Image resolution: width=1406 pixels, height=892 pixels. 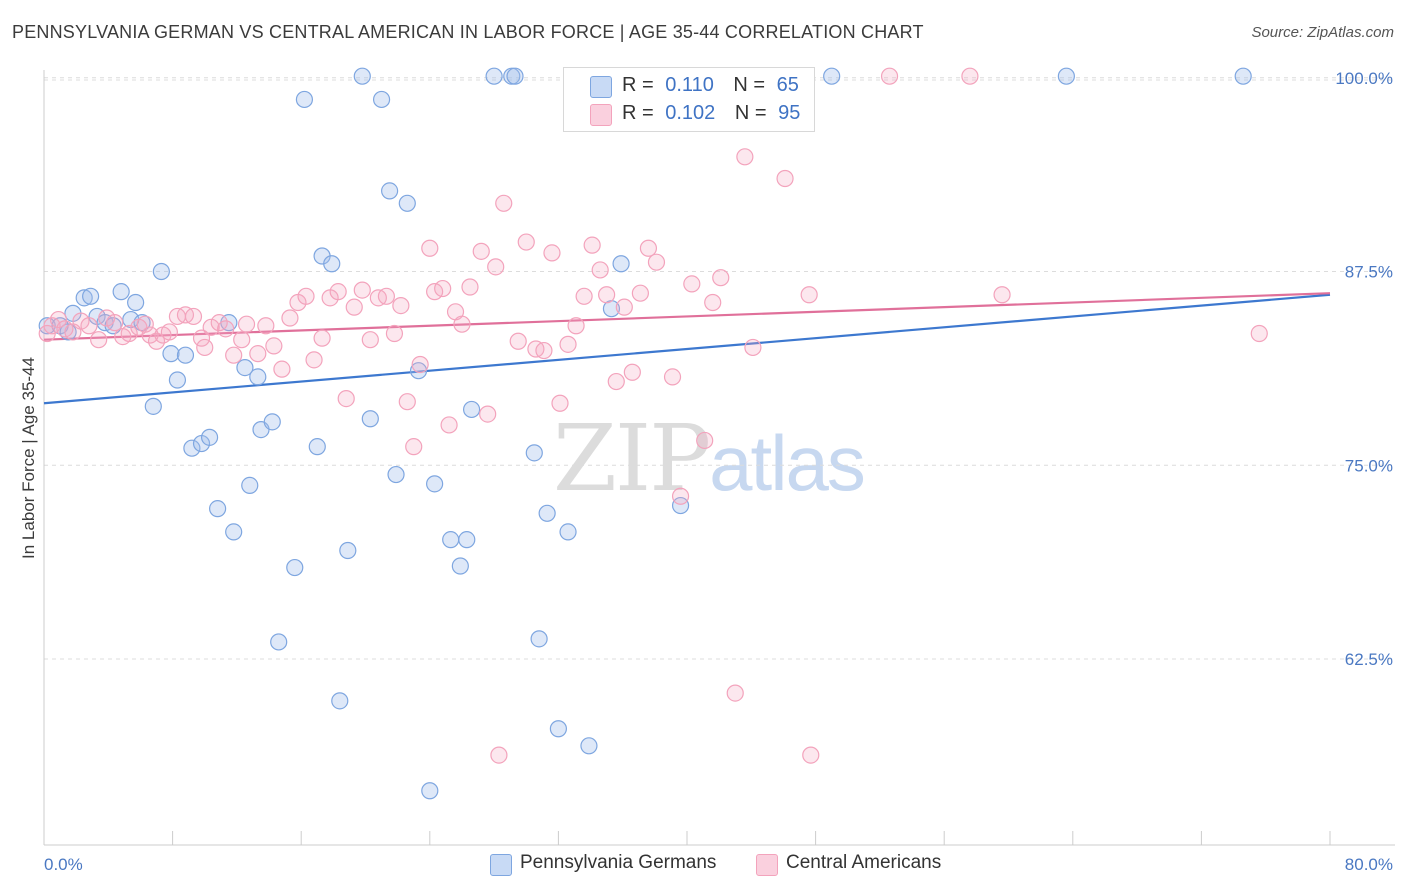 What do you see at coordinates (1369, 272) in the screenshot?
I see `y-tick-label: 87.5%` at bounding box center [1369, 272].